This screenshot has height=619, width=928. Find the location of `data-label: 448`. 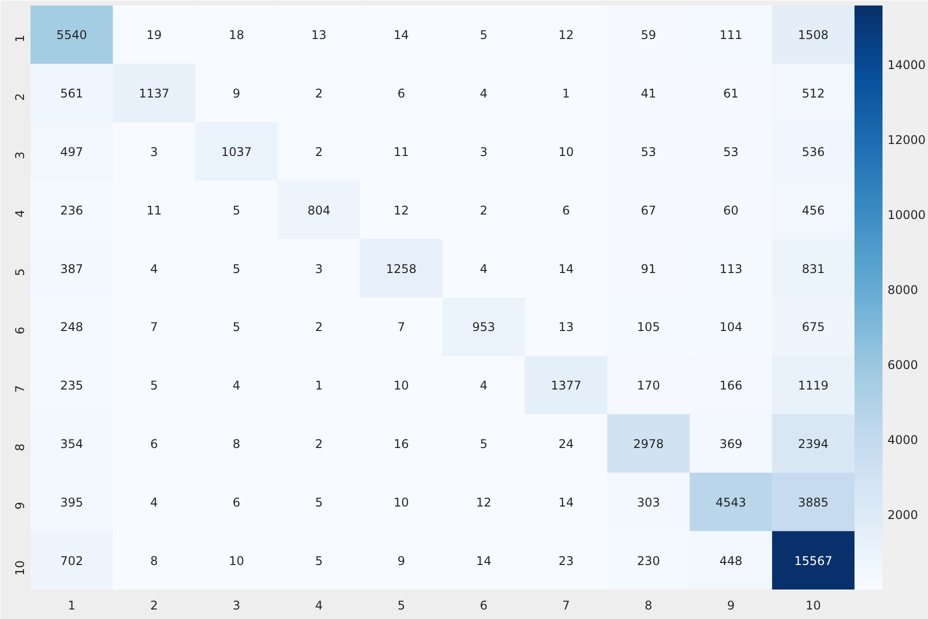

data-label: 448 is located at coordinates (730, 561).